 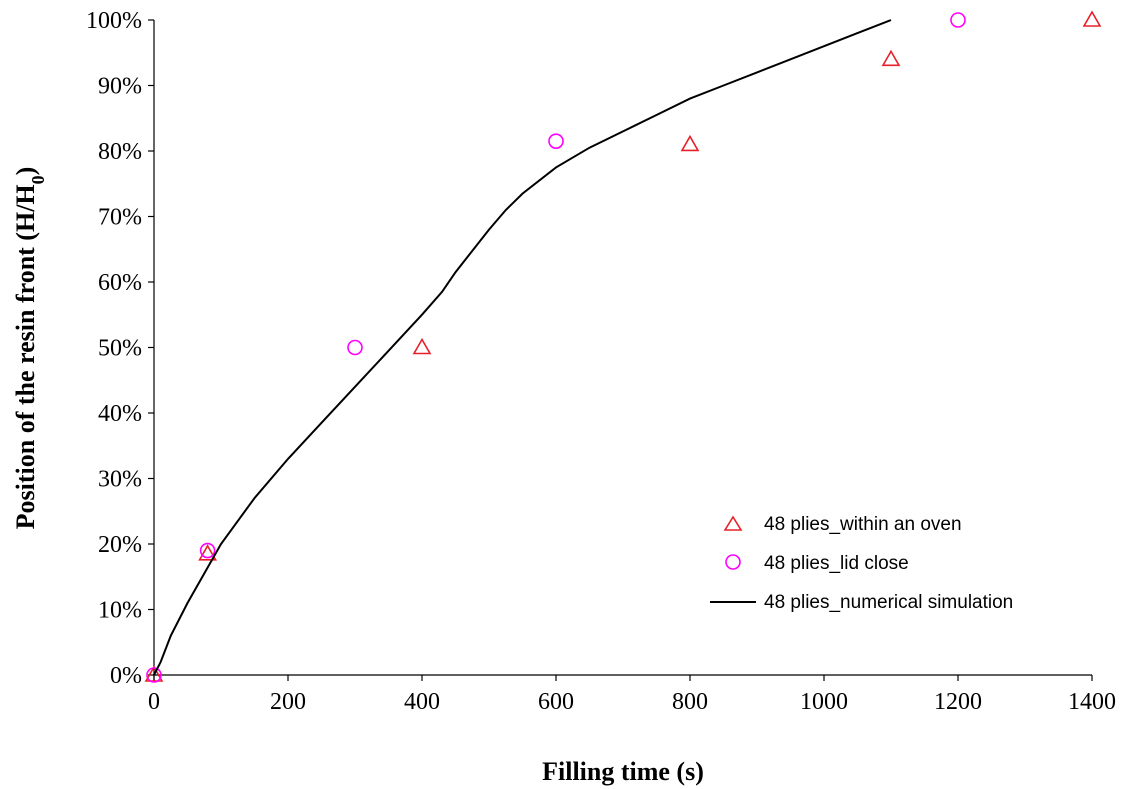 I want to click on y-tick-label: 90%, so click(x=120, y=87).